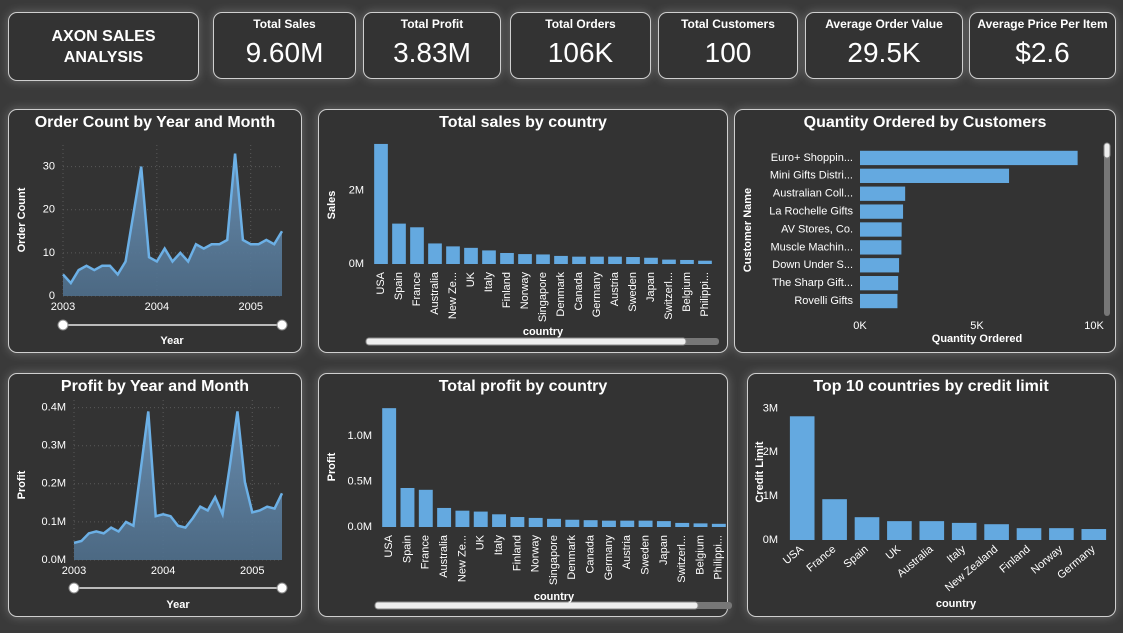  What do you see at coordinates (173, 219) in the screenshot?
I see `line` at bounding box center [173, 219].